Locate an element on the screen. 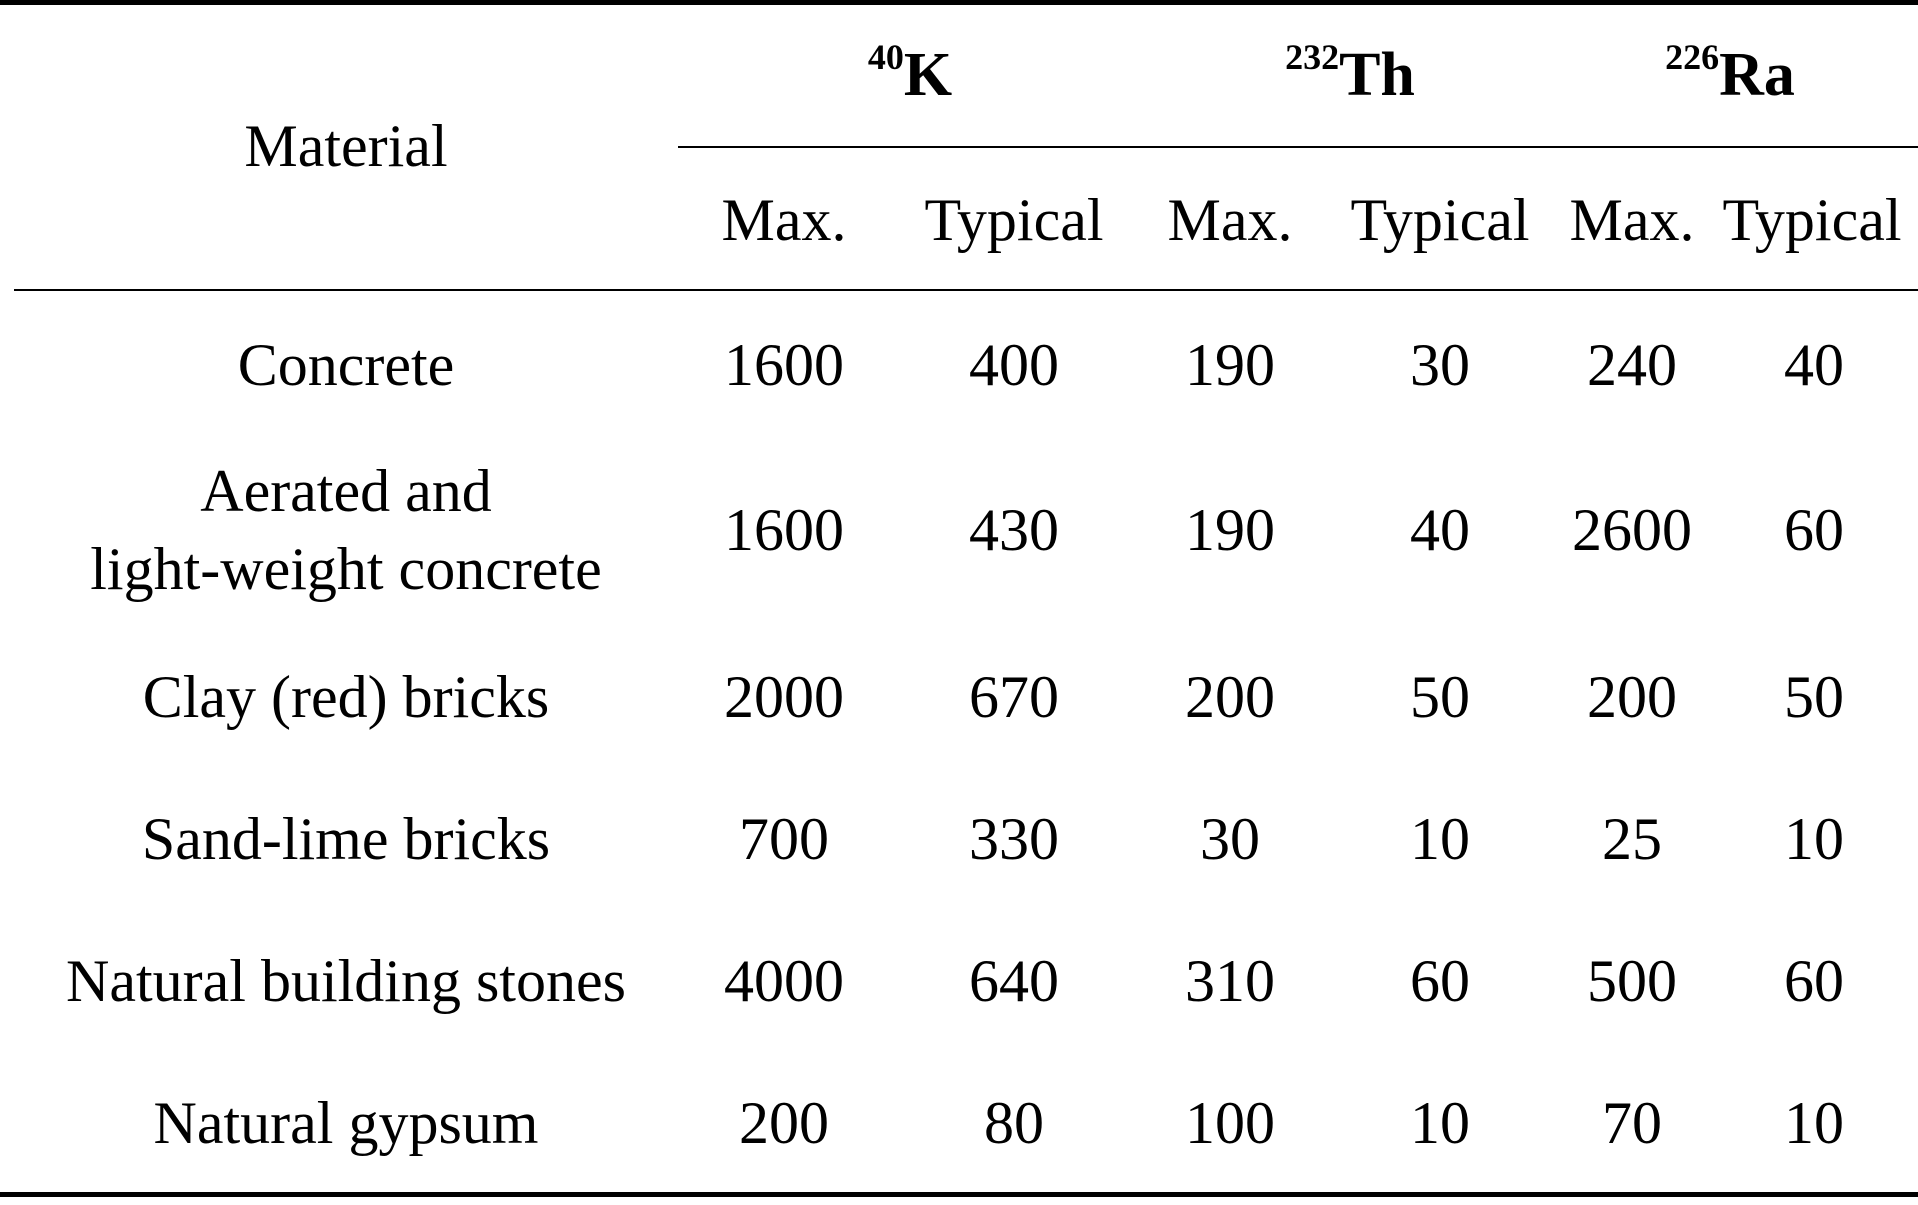 The image size is (1918, 1205). table-cell: 330 is located at coordinates (1014, 839).